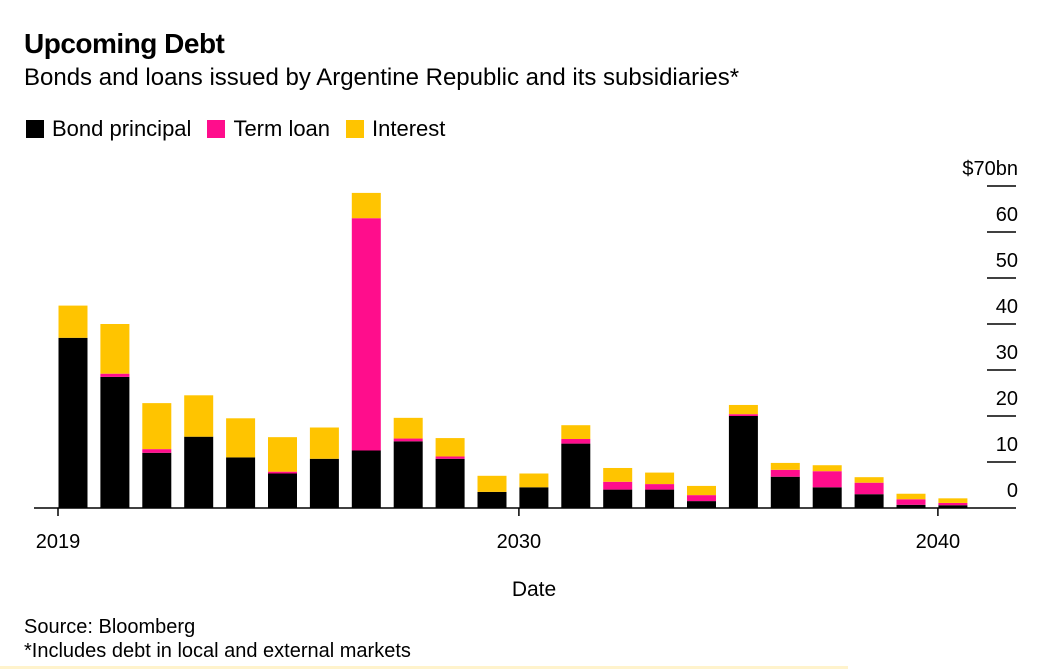 The image size is (1049, 669). I want to click on bottom-divider, so click(424, 667).